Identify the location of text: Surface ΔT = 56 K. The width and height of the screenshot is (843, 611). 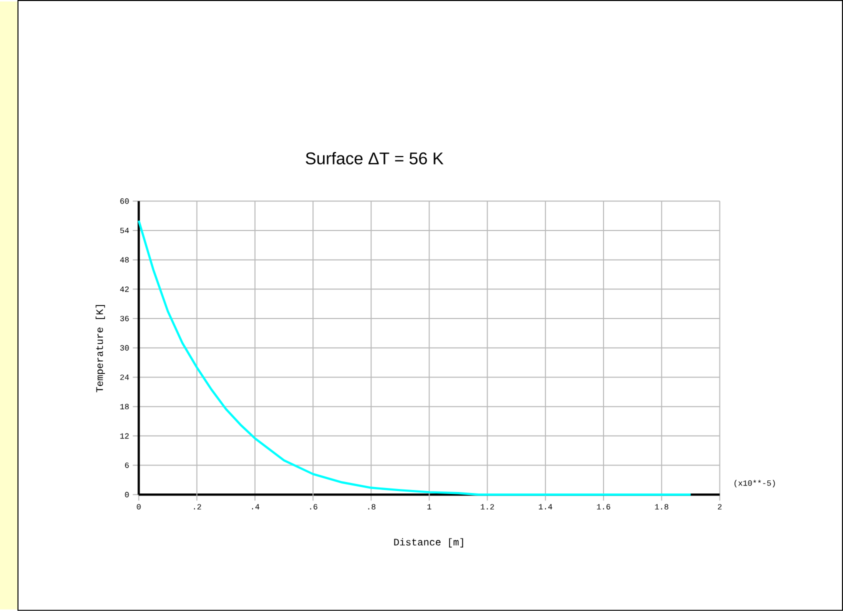
(375, 158).